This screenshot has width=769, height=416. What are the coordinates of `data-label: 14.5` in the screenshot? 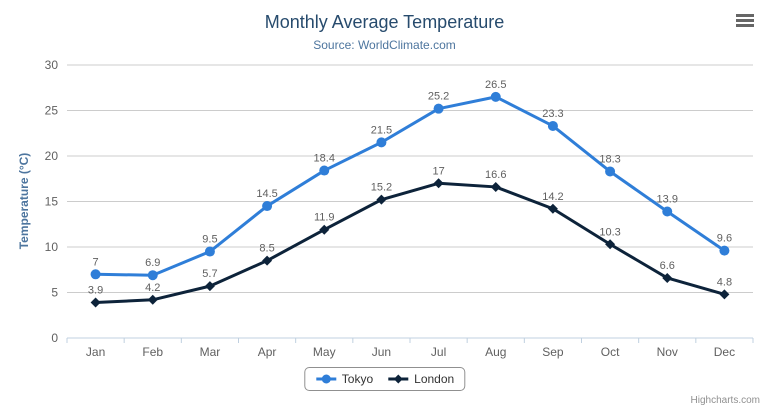 It's located at (266, 194).